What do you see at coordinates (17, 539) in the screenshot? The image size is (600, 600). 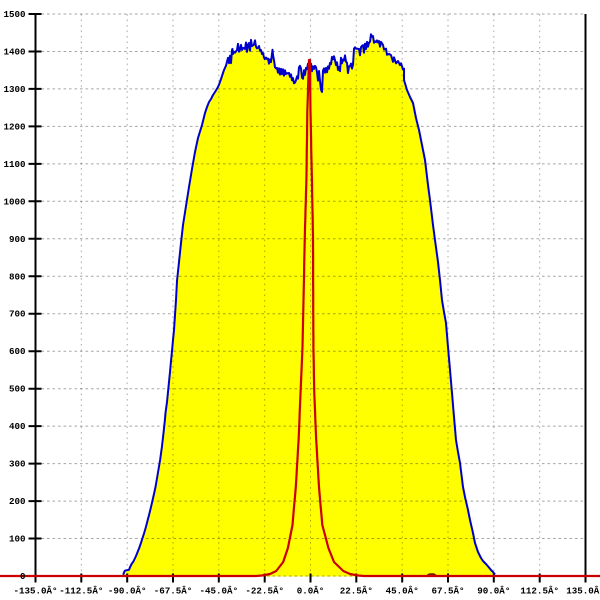 I see `svg-text: 100` at bounding box center [17, 539].